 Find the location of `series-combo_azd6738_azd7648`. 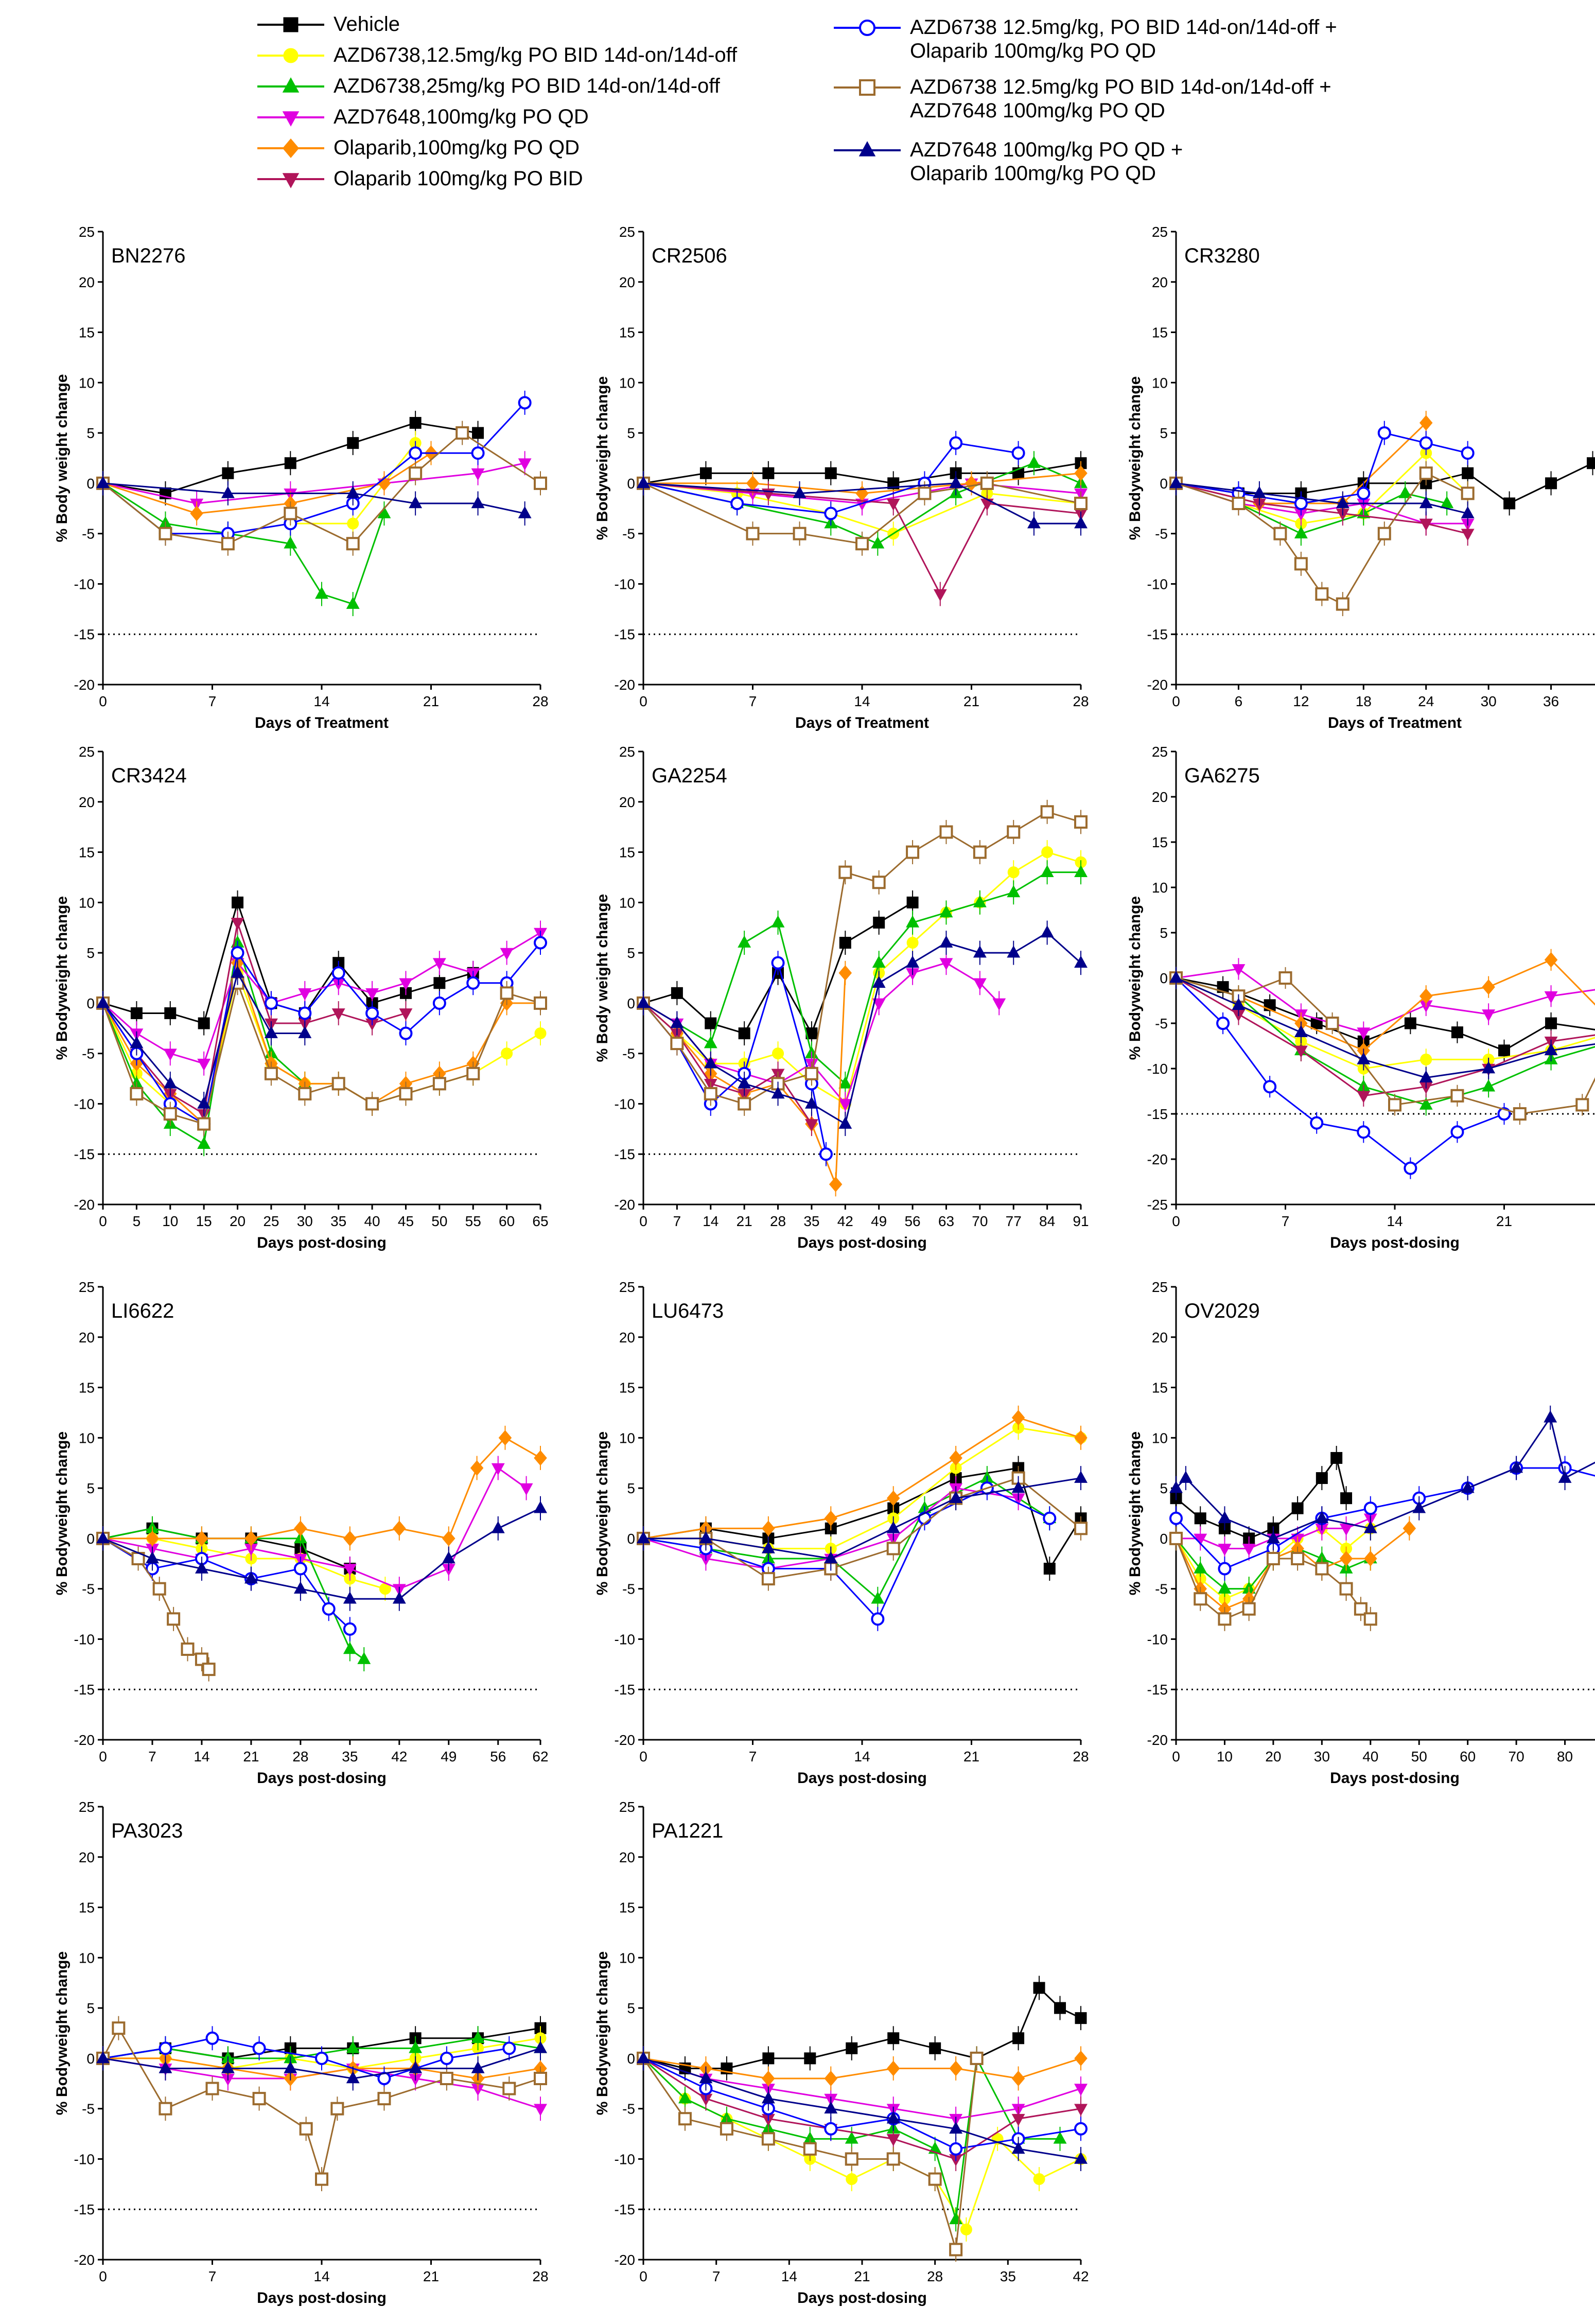

series-combo_azd6738_azd7648 is located at coordinates (810, 2154).